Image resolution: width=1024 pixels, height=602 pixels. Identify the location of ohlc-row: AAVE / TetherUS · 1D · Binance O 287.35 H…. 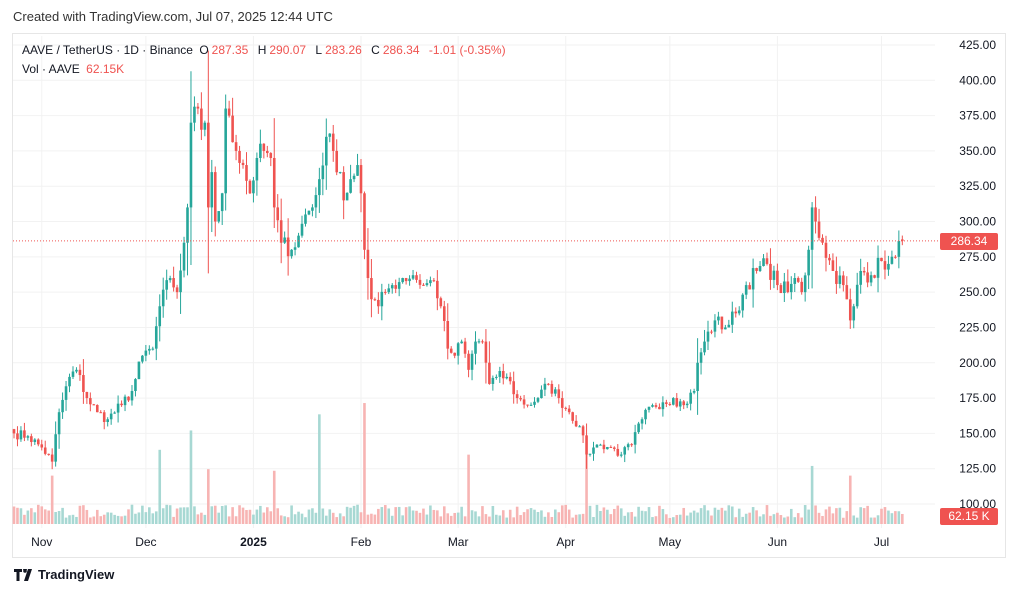
(265, 50).